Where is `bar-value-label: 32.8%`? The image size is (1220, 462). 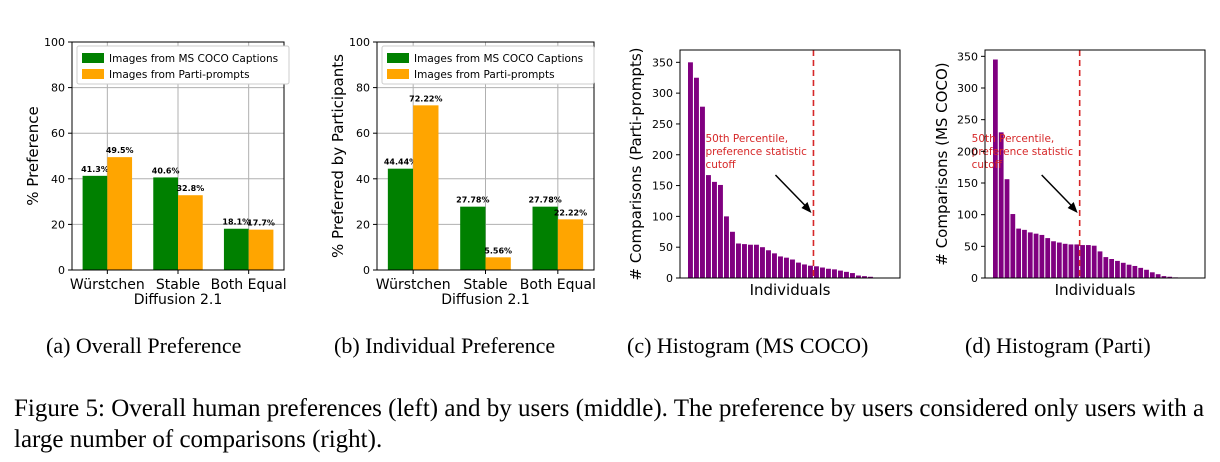
bar-value-label: 32.8% is located at coordinates (190, 188).